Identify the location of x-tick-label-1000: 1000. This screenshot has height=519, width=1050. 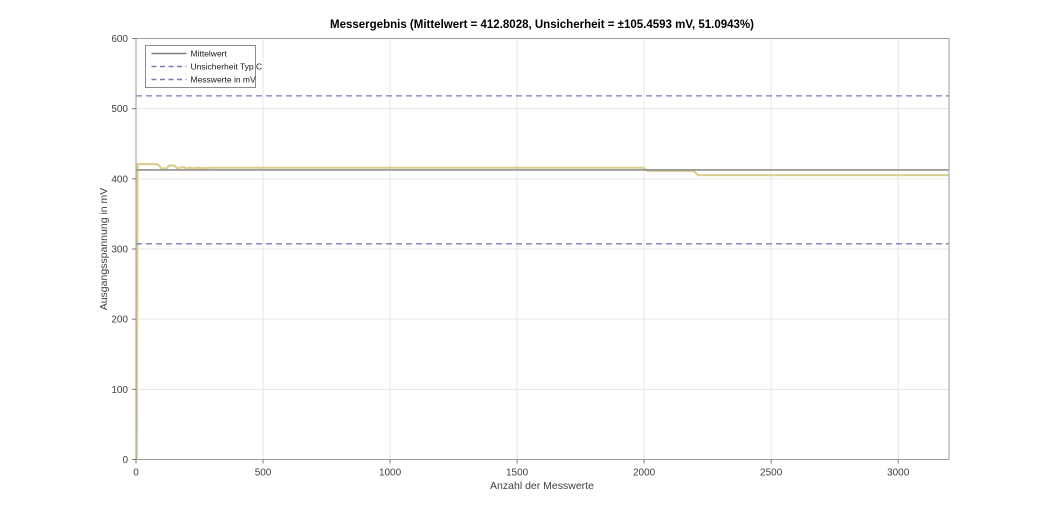
(390, 473).